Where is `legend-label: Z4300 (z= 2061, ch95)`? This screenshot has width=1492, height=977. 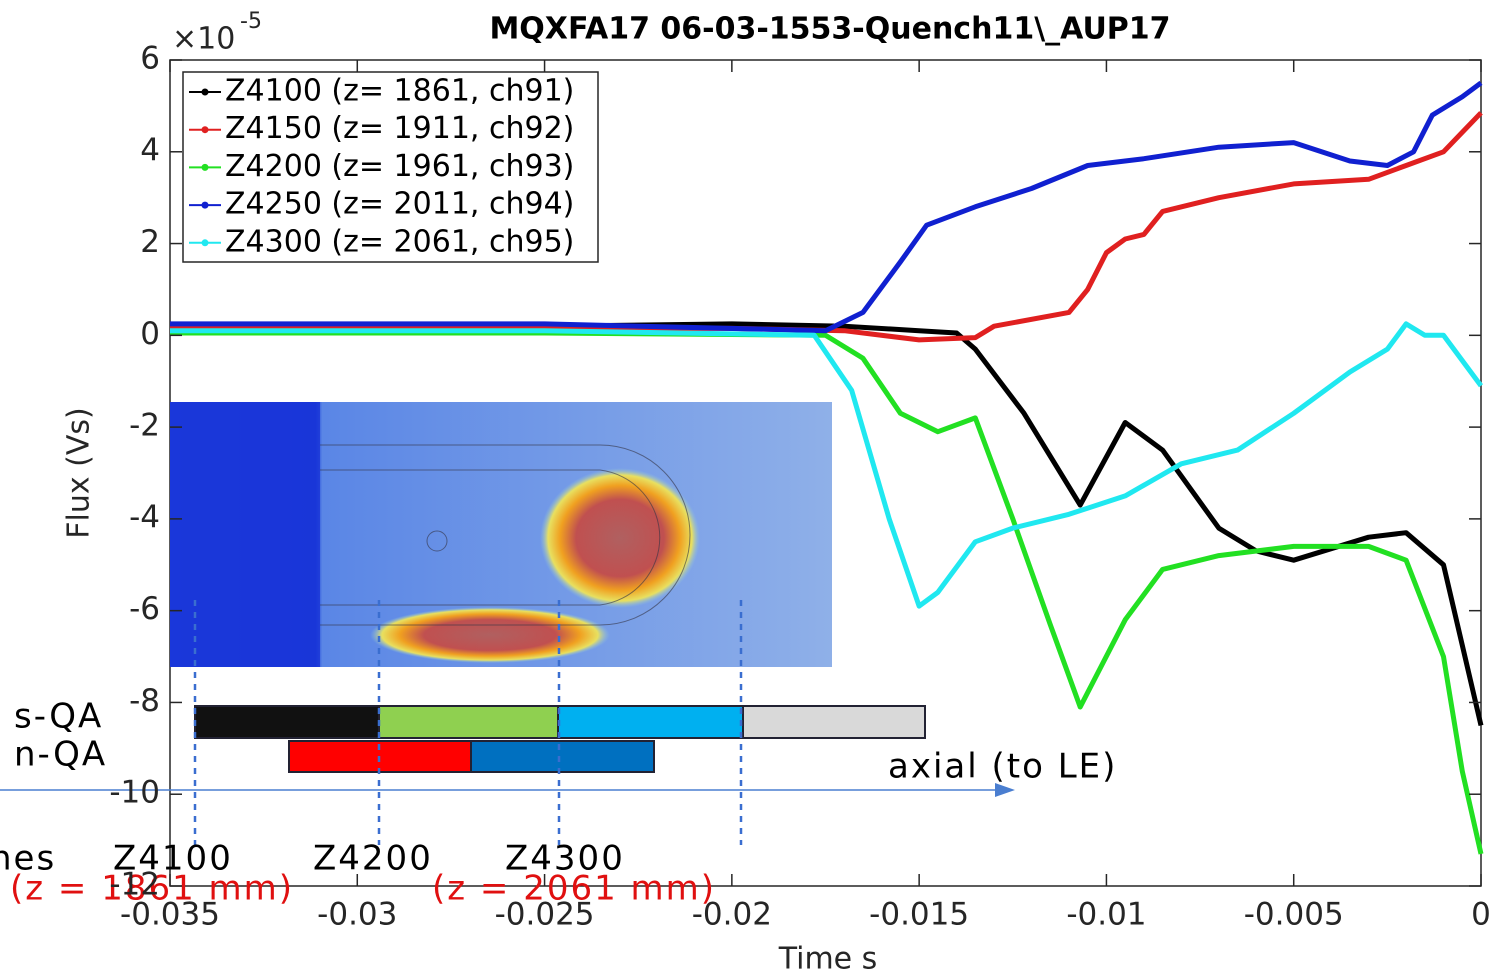
legend-label: Z4300 (z= 2061, ch95) is located at coordinates (399, 241).